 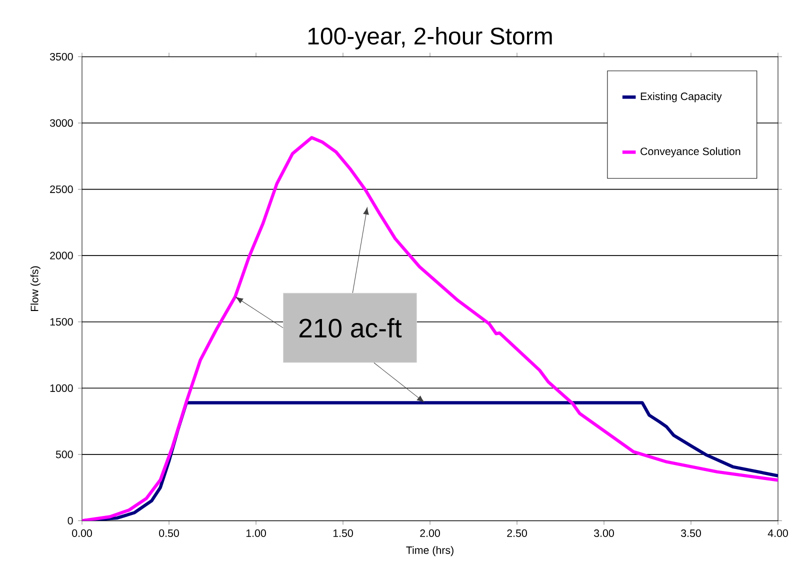 What do you see at coordinates (169, 533) in the screenshot?
I see `x-tick-label: 0.50` at bounding box center [169, 533].